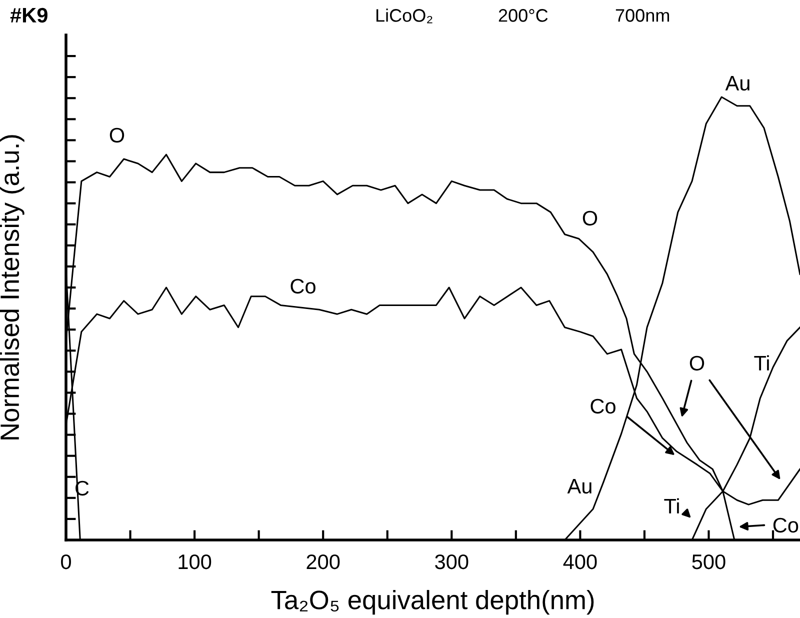 This screenshot has height=618, width=800. Describe the element at coordinates (66, 562) in the screenshot. I see `x-tick-label: 0` at that location.